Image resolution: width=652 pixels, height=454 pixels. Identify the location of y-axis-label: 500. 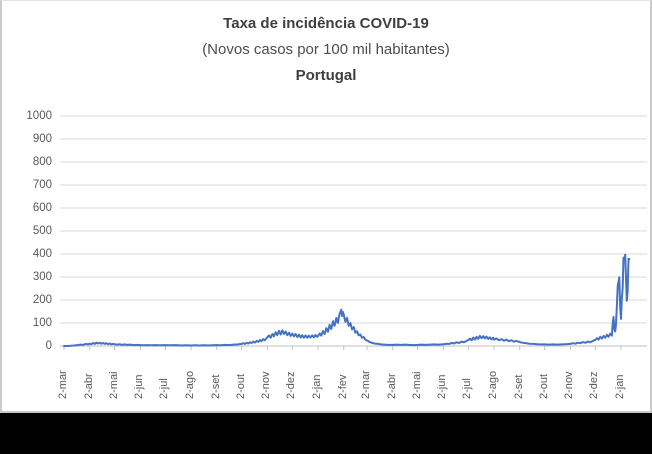
(42, 231).